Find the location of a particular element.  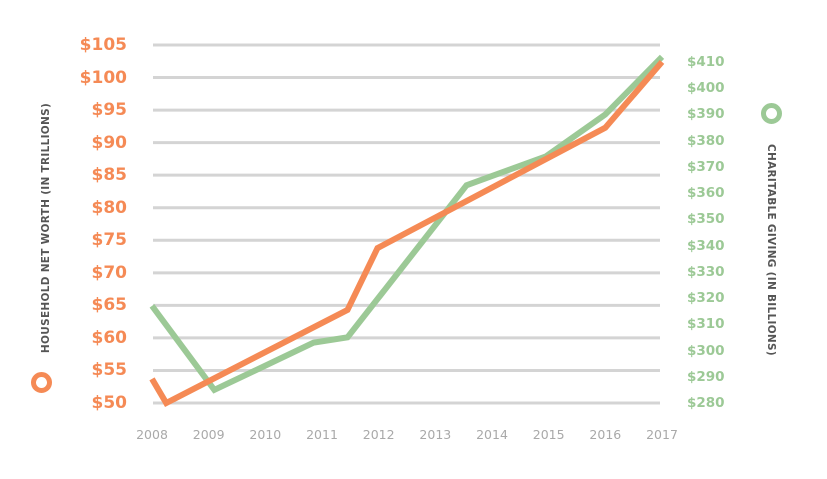

left-axis-tick: $95 is located at coordinates (109, 110).